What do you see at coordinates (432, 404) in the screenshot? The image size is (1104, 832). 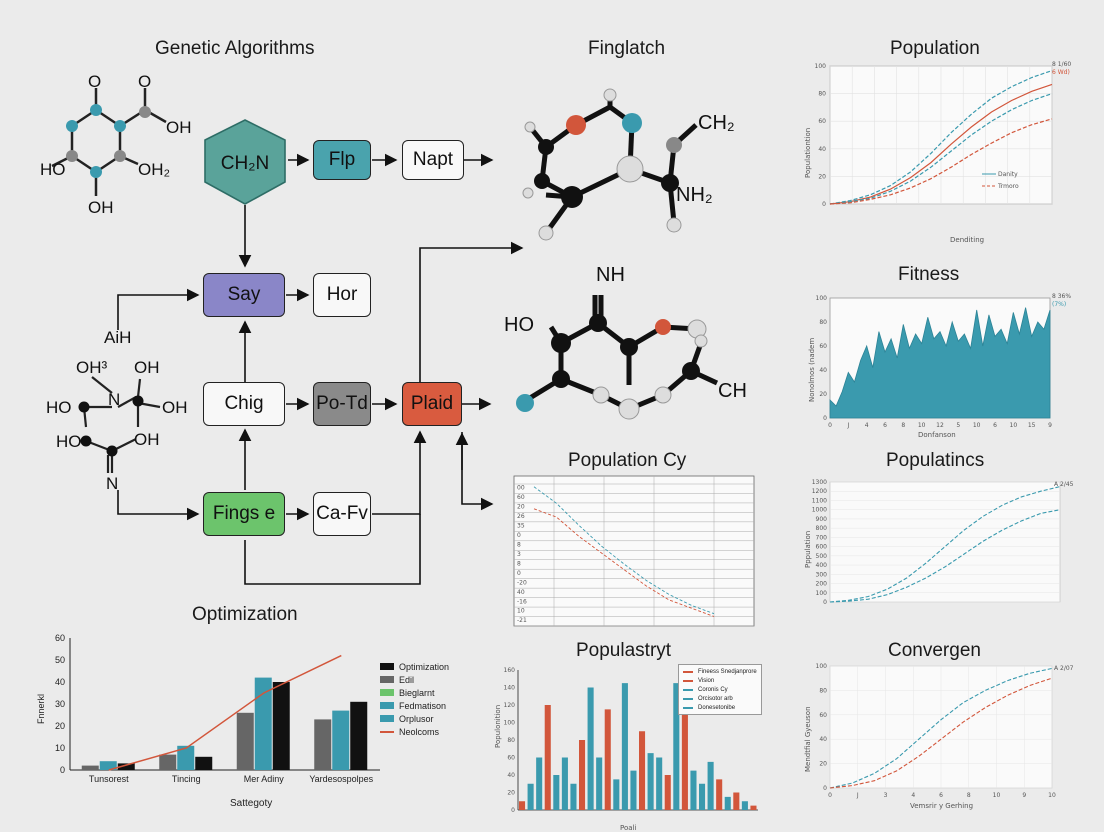 I see `node-plaid: Plaid` at bounding box center [432, 404].